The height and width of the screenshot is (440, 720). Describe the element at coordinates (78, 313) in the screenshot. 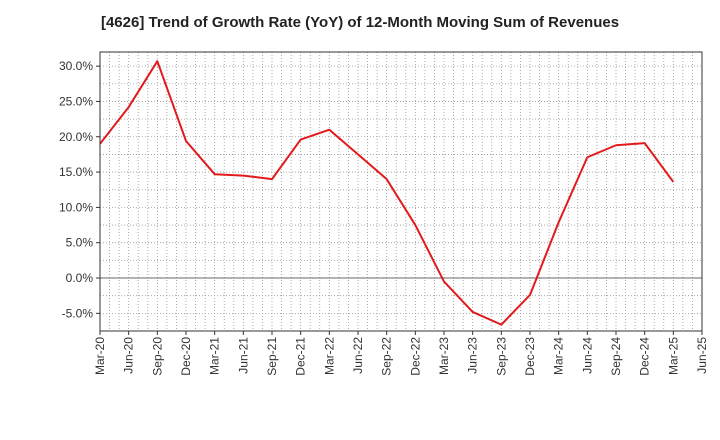

I see `y-tick-label: -5.0%` at that location.